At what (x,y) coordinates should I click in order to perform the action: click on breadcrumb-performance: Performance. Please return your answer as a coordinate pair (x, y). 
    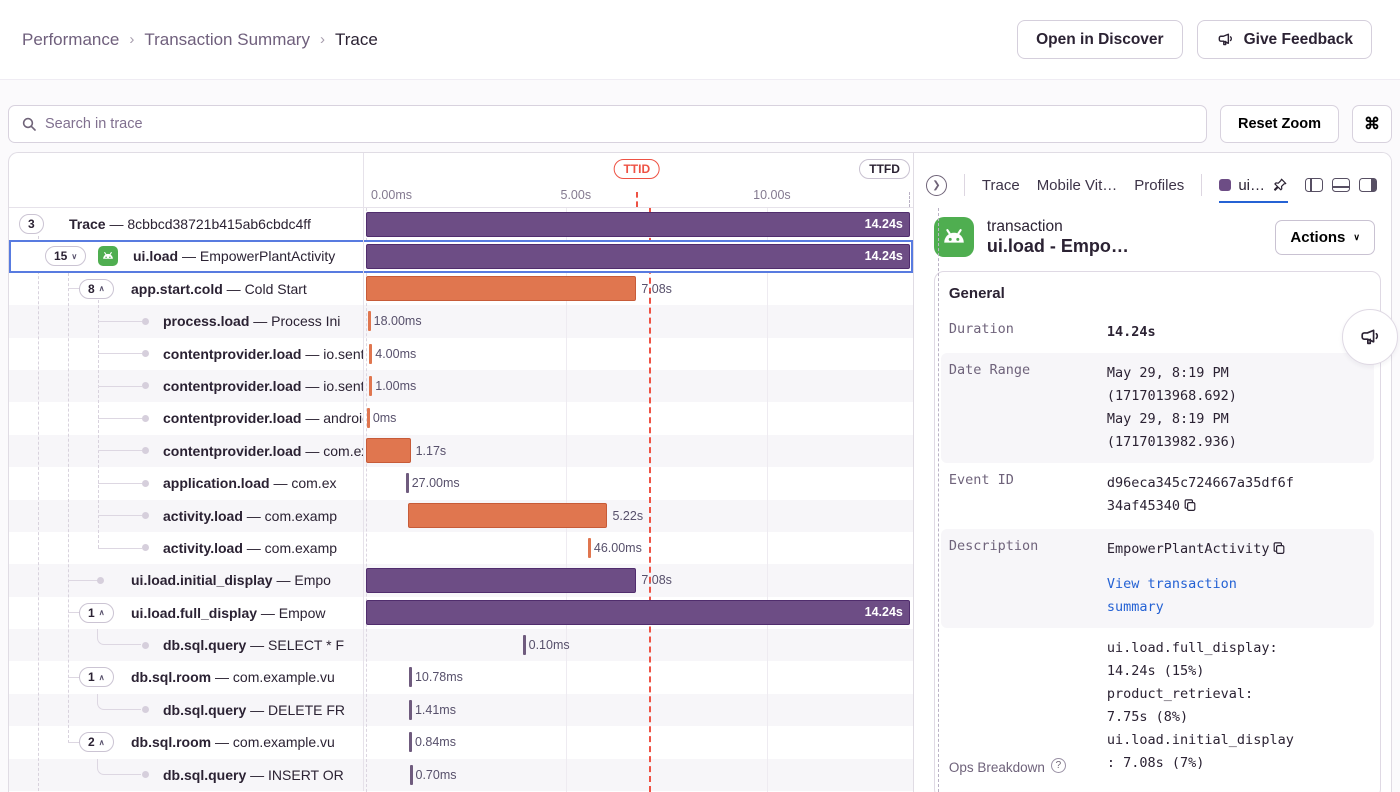
    Looking at the image, I should click on (71, 39).